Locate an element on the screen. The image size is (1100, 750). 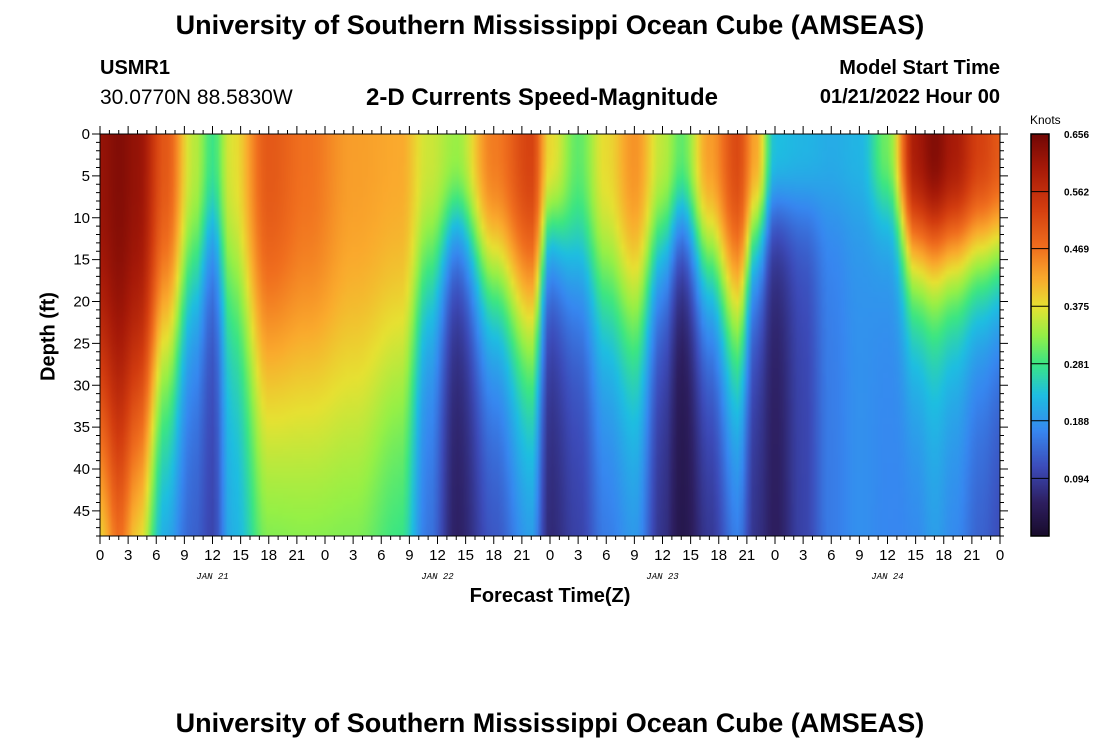
y-tick-label: 15 is located at coordinates (81, 260).